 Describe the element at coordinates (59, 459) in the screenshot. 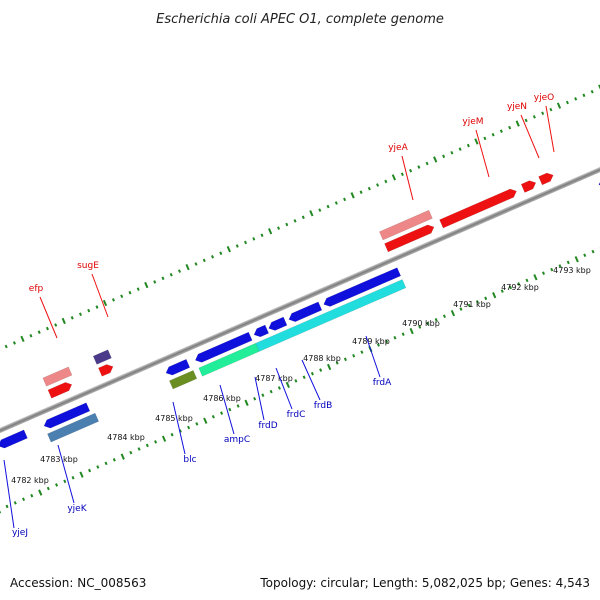

I see `scale-label: 4783 kbp` at that location.